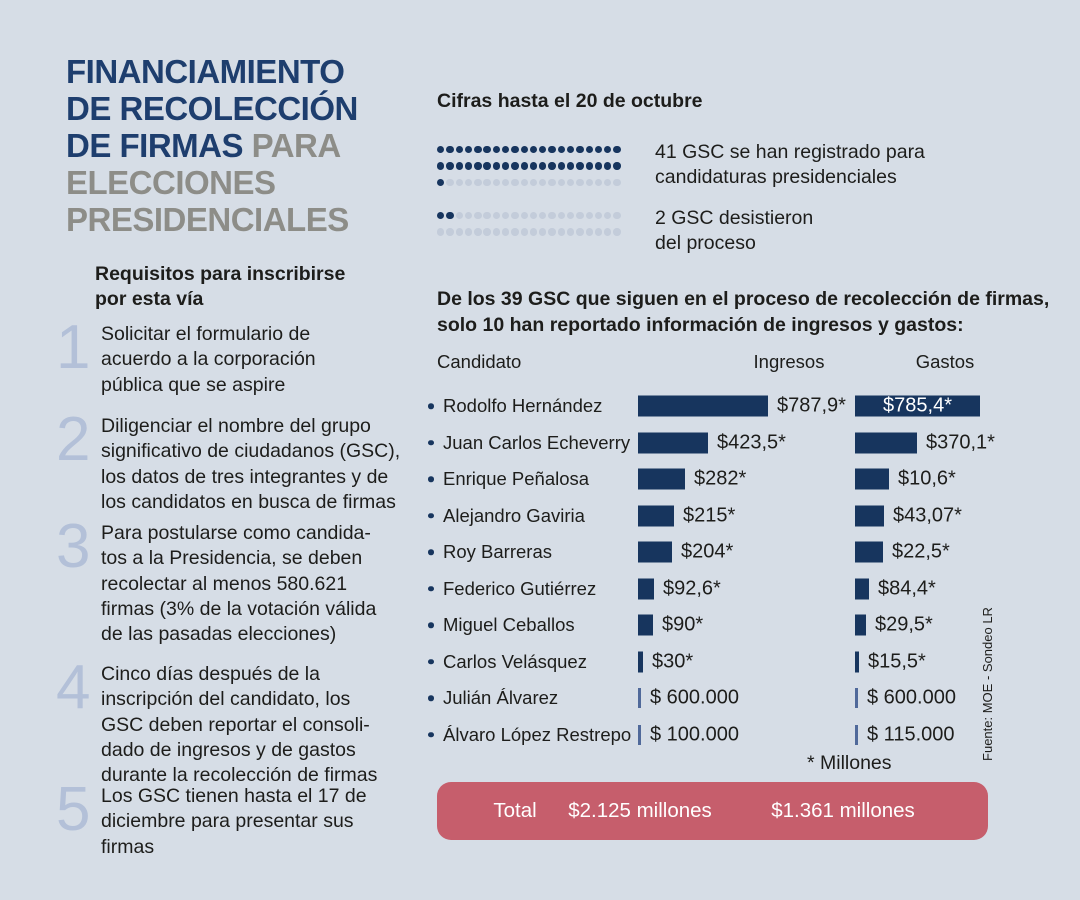  I want to click on footnote-millones: * Millones, so click(849, 763).